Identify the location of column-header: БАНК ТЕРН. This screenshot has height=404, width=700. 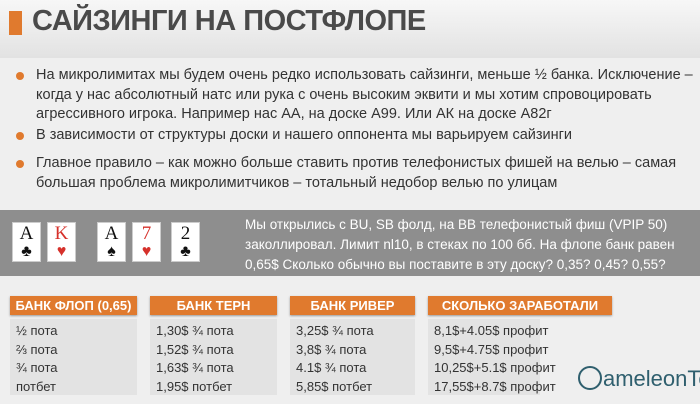
(213, 305).